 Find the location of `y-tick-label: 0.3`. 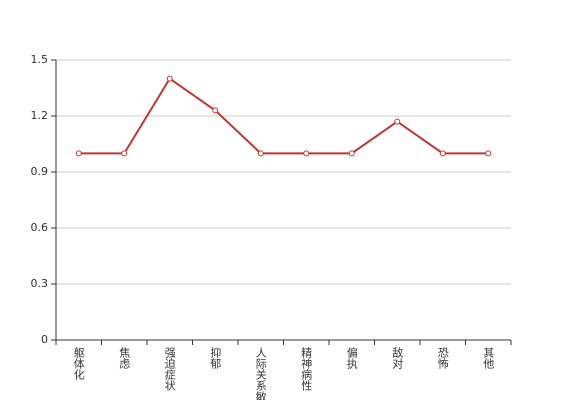

y-tick-label: 0.3 is located at coordinates (40, 283).